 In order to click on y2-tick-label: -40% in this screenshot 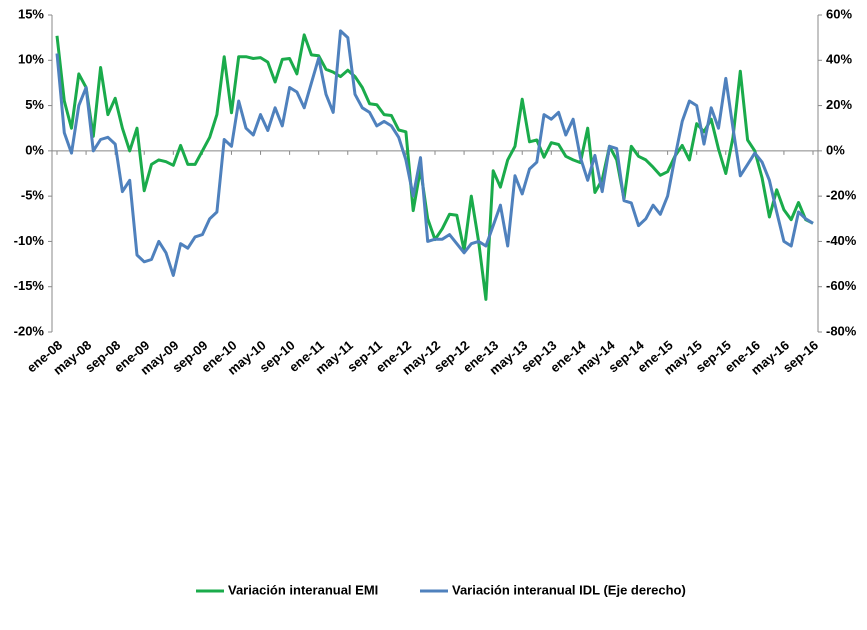, I will do `click(841, 240)`.